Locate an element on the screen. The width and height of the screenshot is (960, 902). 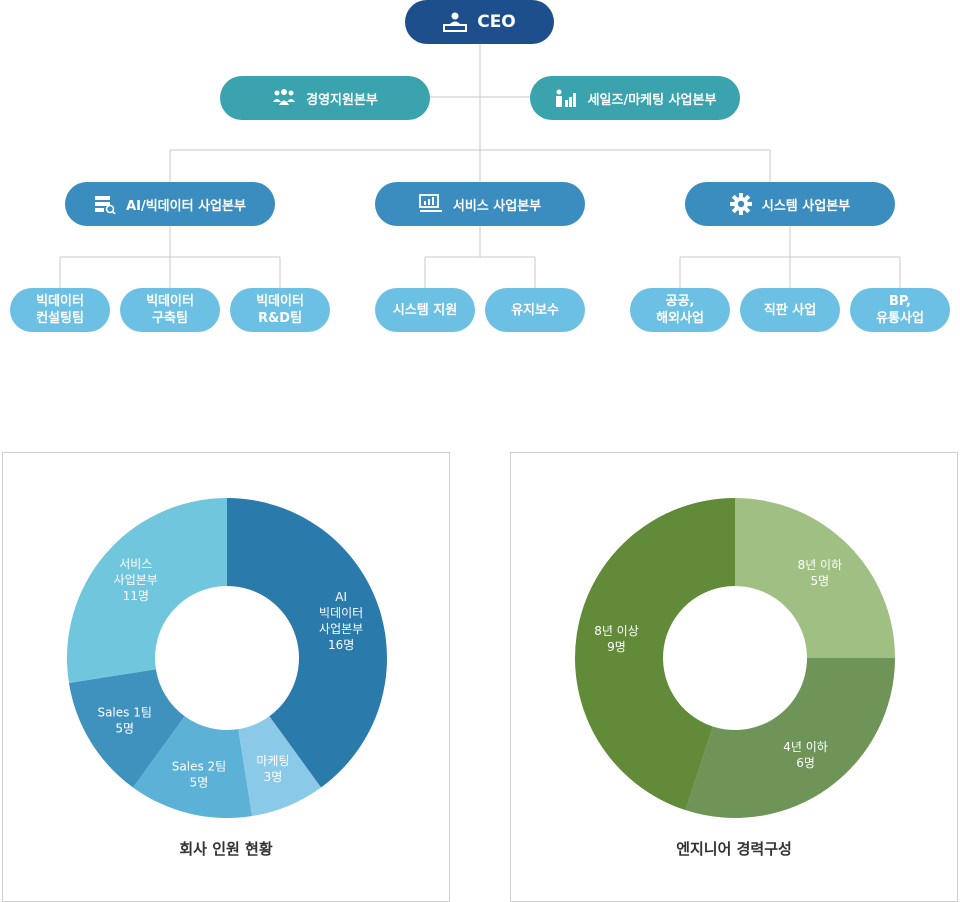
donut-label-line: AI is located at coordinates (341, 597).